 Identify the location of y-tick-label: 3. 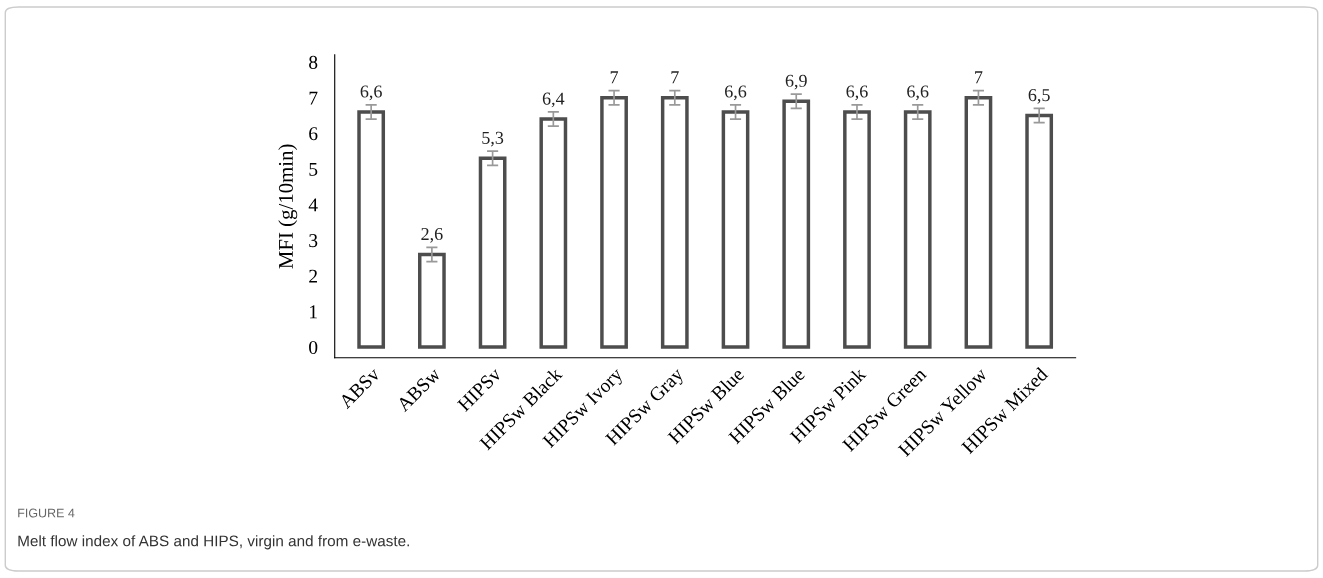
(313, 241).